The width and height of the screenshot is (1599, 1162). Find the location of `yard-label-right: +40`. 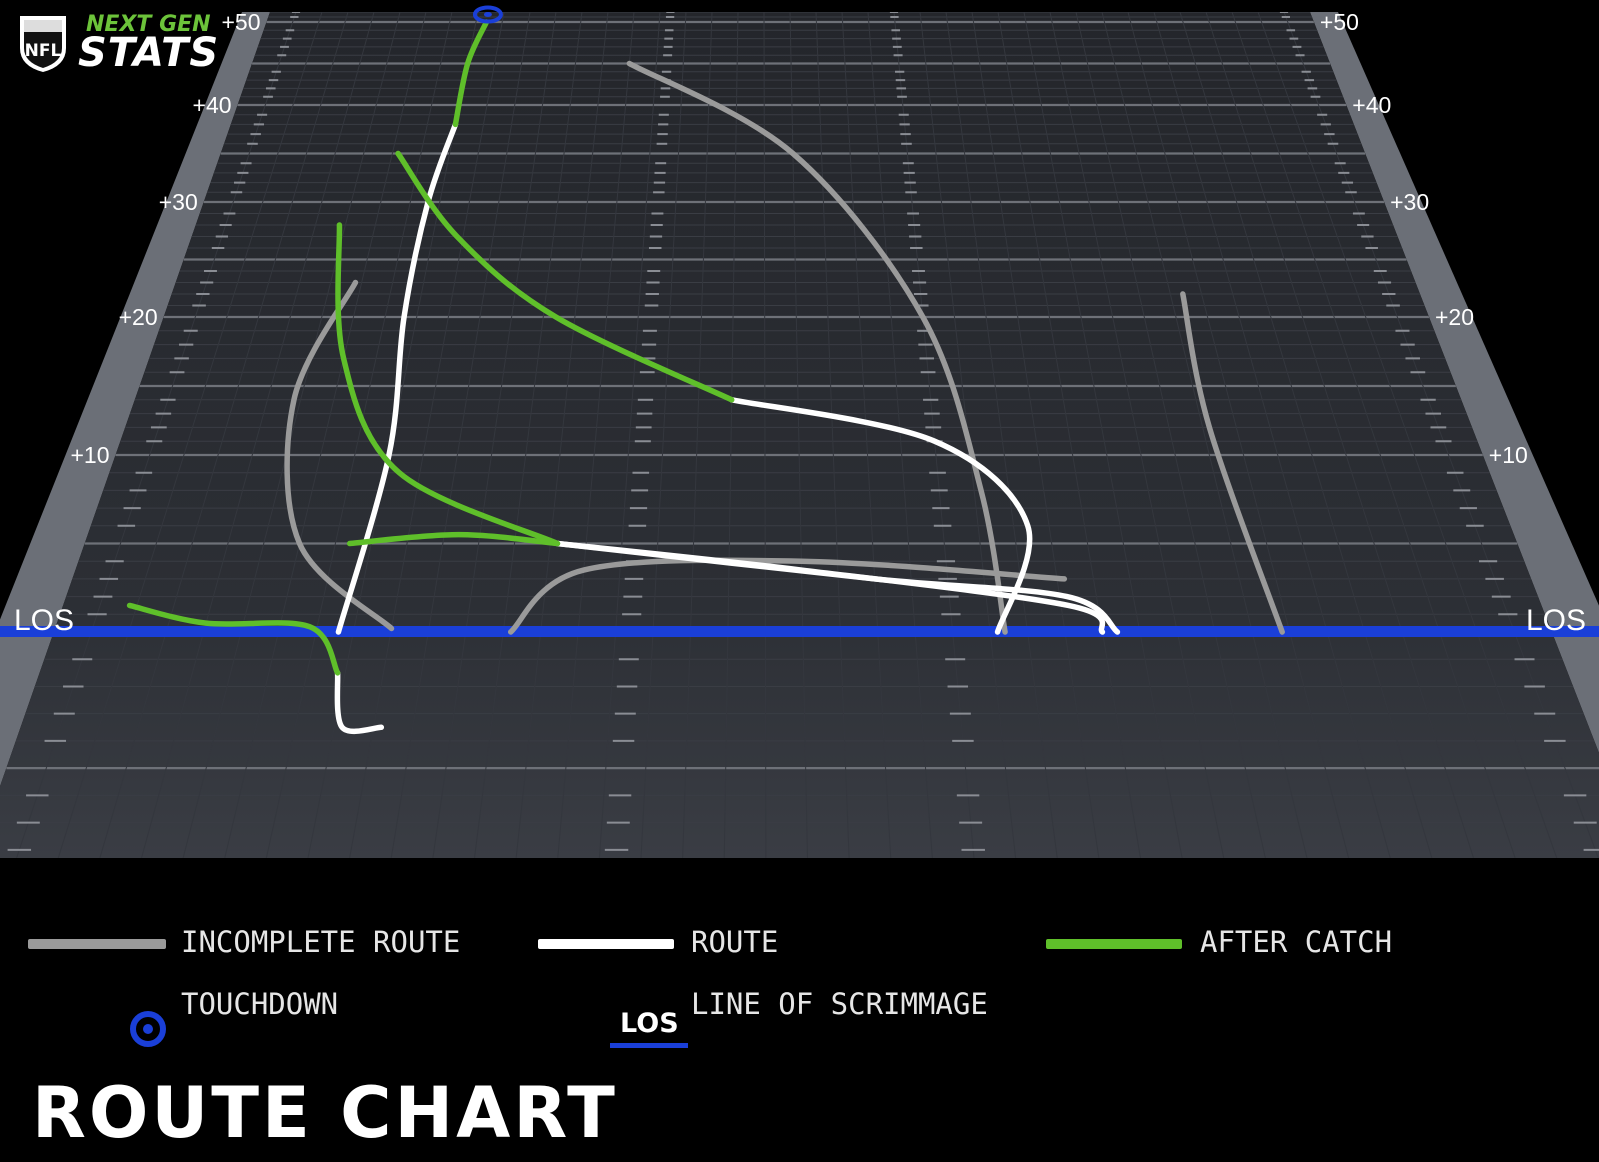

yard-label-right: +40 is located at coordinates (1371, 105).